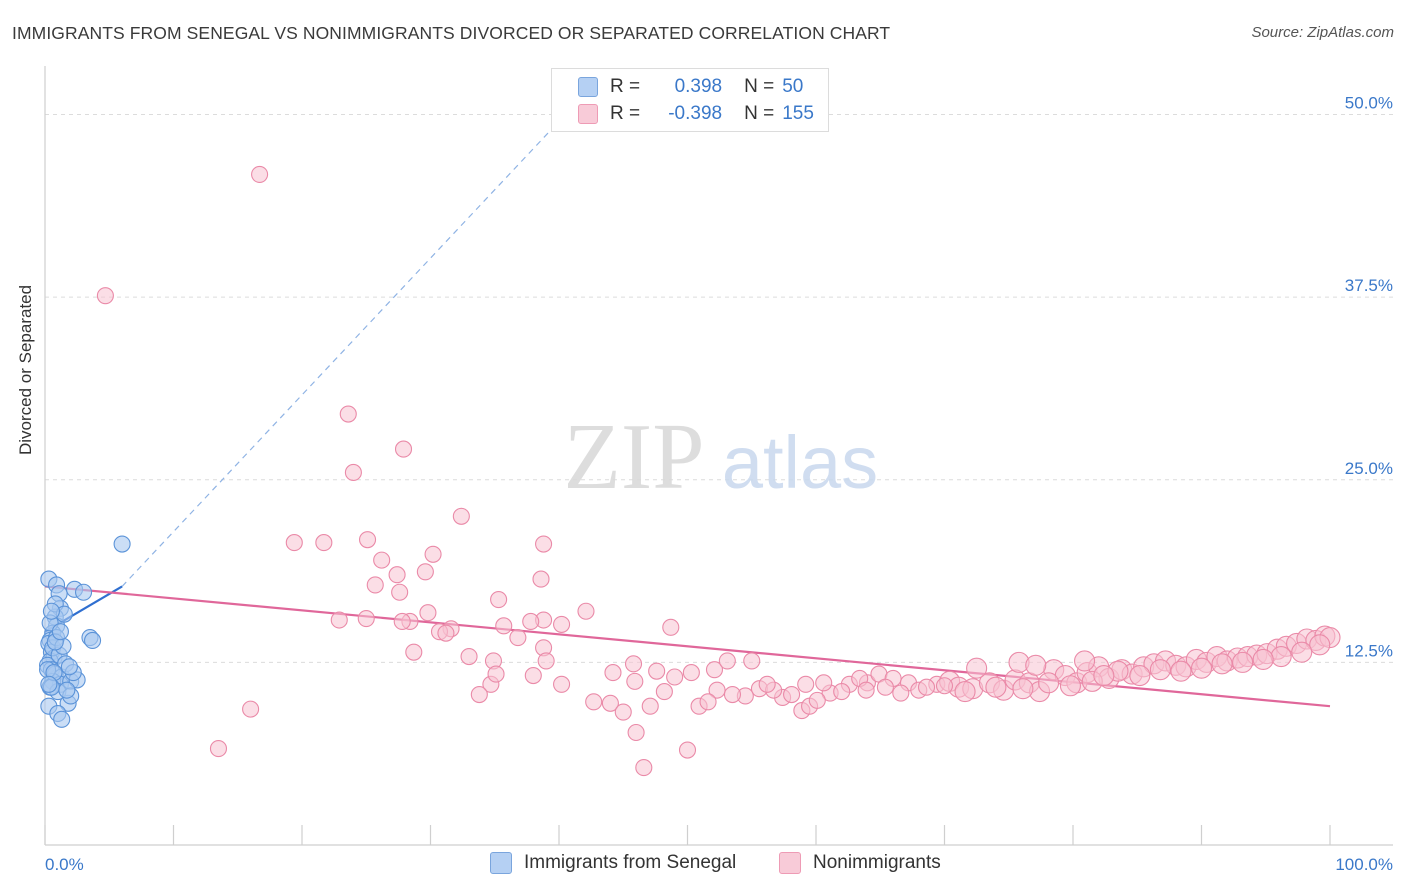 Image resolution: width=1406 pixels, height=892 pixels. Describe the element at coordinates (798, 113) in the screenshot. I see `legend-n-value: 155` at that location.